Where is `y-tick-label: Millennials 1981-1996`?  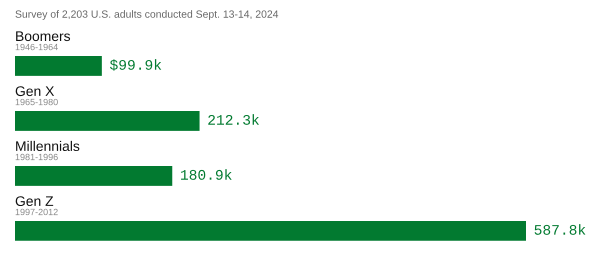 y-tick-label: Millennials 1981-1996 is located at coordinates (48, 150).